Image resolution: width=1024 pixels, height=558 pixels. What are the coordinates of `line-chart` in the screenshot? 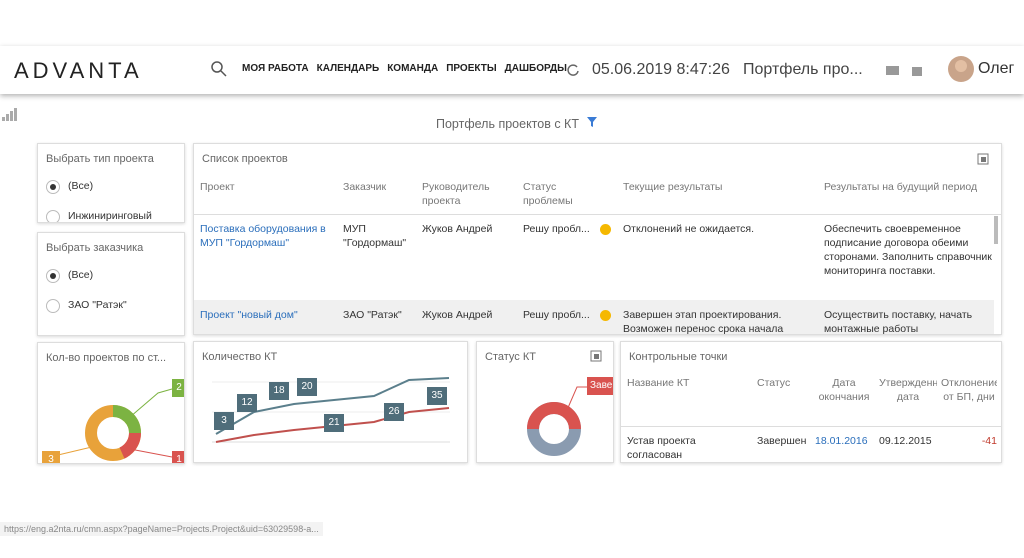 It's located at (331, 410).